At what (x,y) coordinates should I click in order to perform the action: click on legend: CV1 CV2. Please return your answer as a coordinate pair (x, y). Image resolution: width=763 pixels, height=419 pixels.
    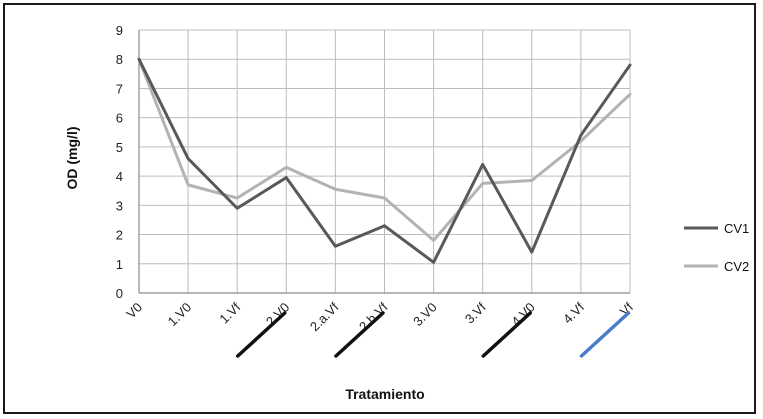
    Looking at the image, I should click on (716, 247).